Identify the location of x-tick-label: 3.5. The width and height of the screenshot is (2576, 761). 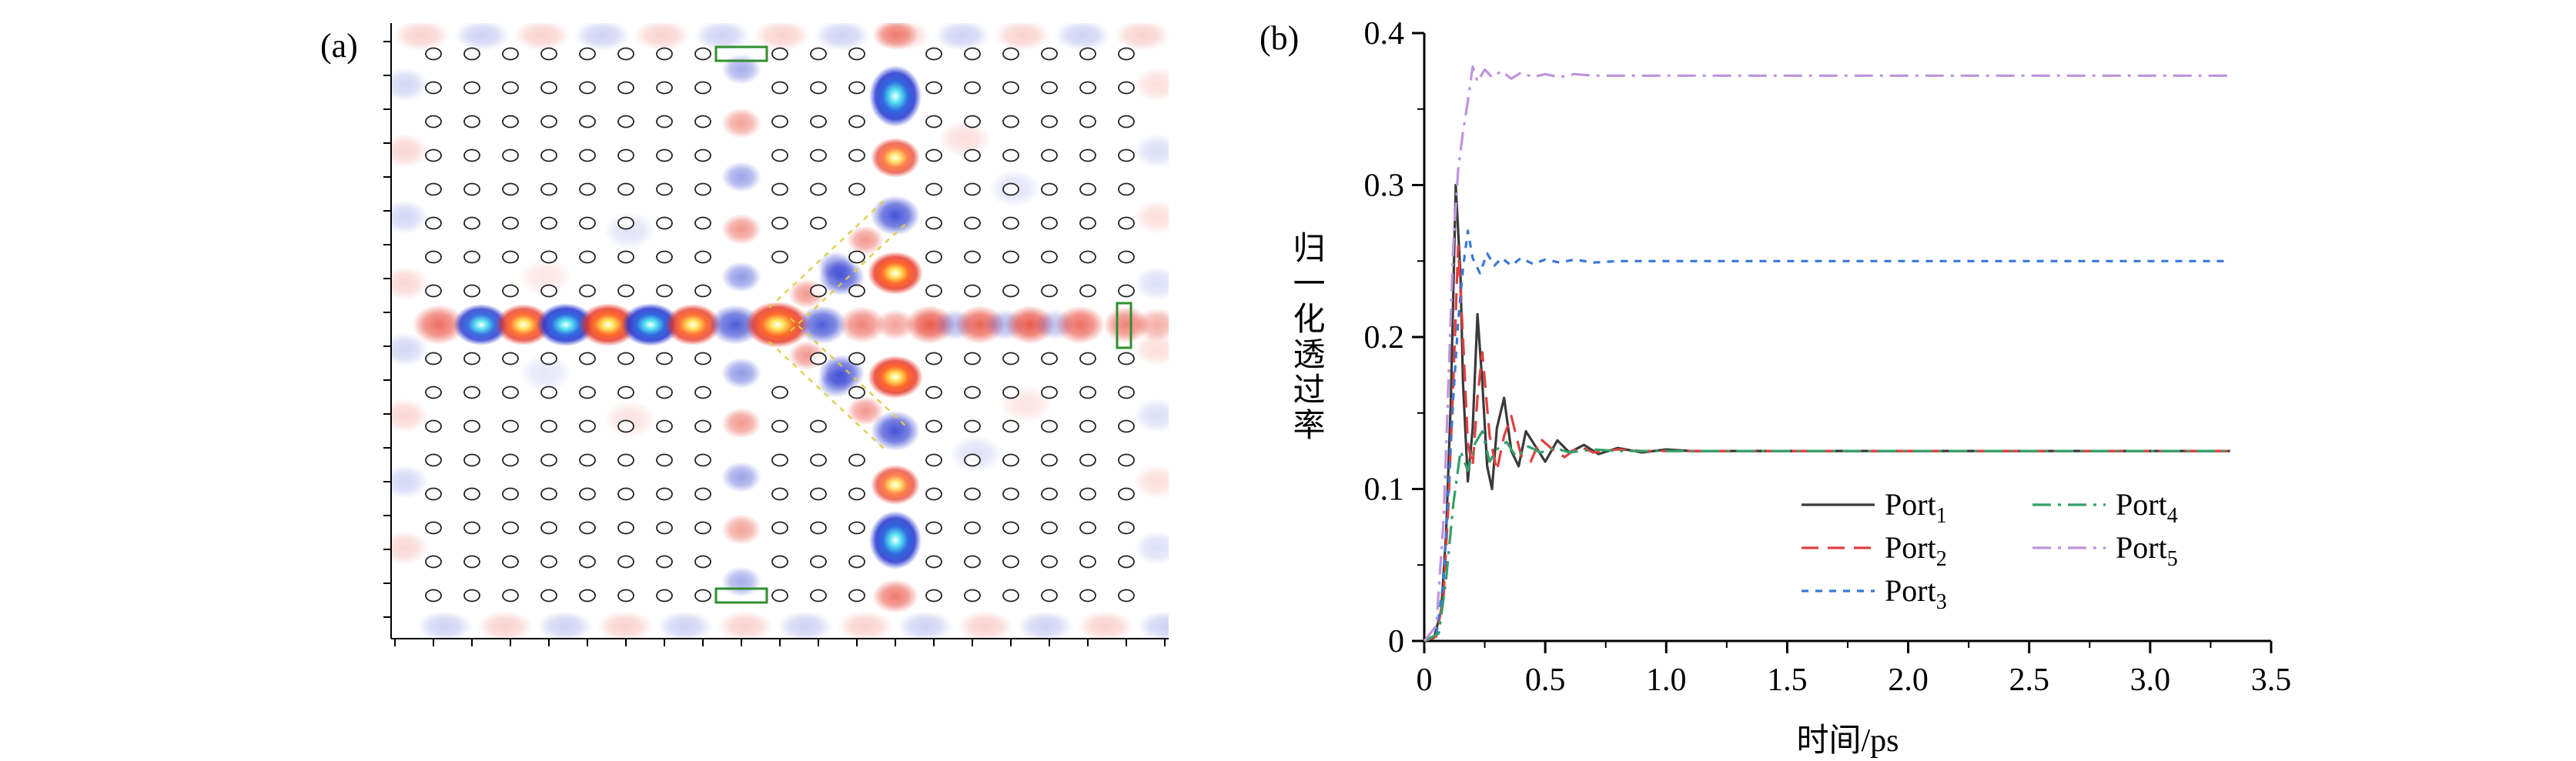
(2272, 680).